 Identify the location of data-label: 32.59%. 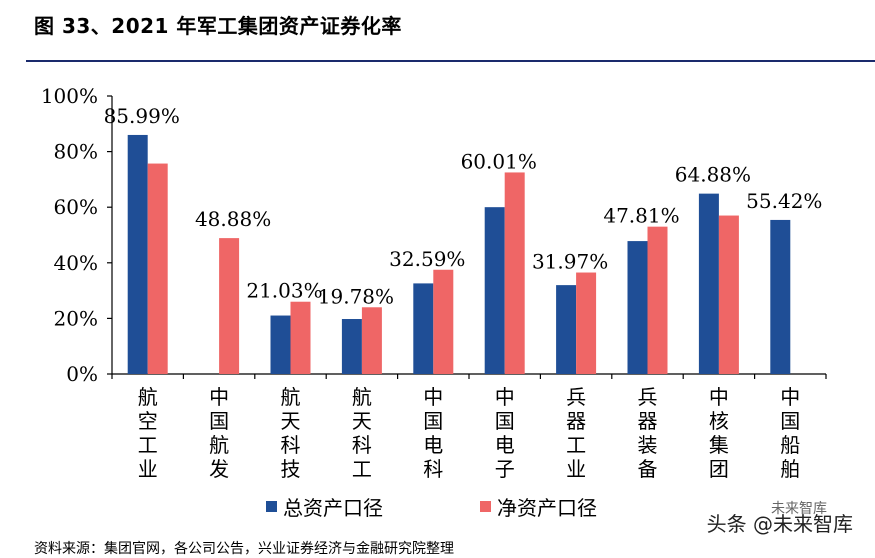
(427, 259).